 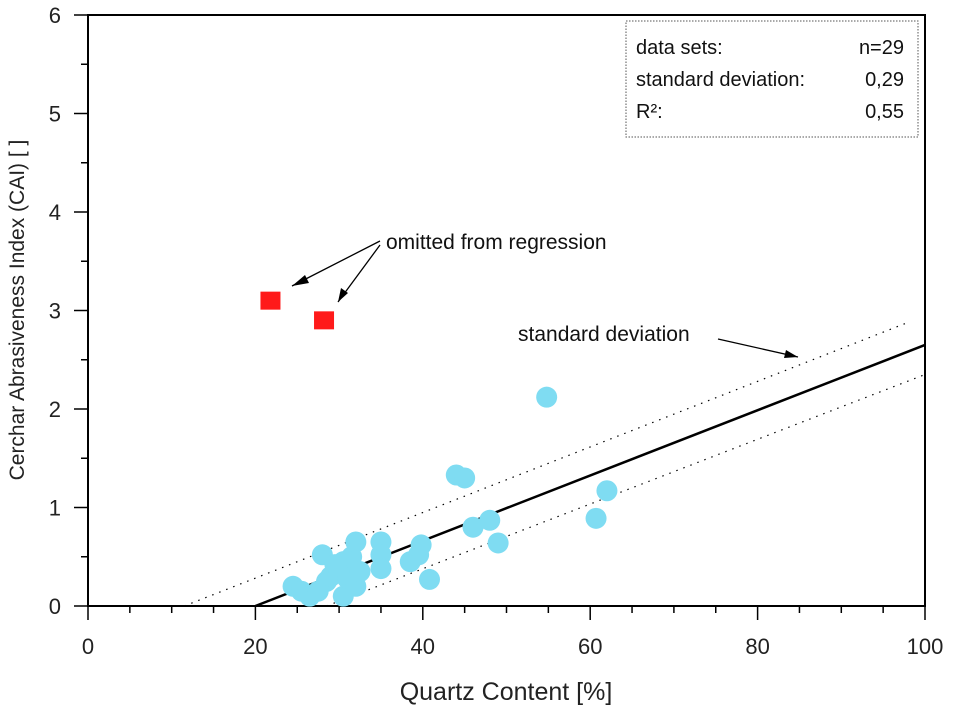 I want to click on y-tick-label: 1, so click(x=55, y=508).